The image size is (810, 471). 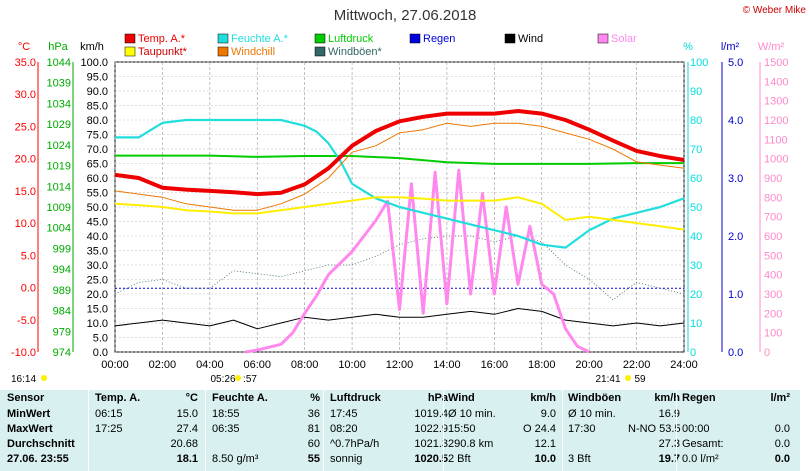 I want to click on table-cell: 17:30, so click(x=582, y=429).